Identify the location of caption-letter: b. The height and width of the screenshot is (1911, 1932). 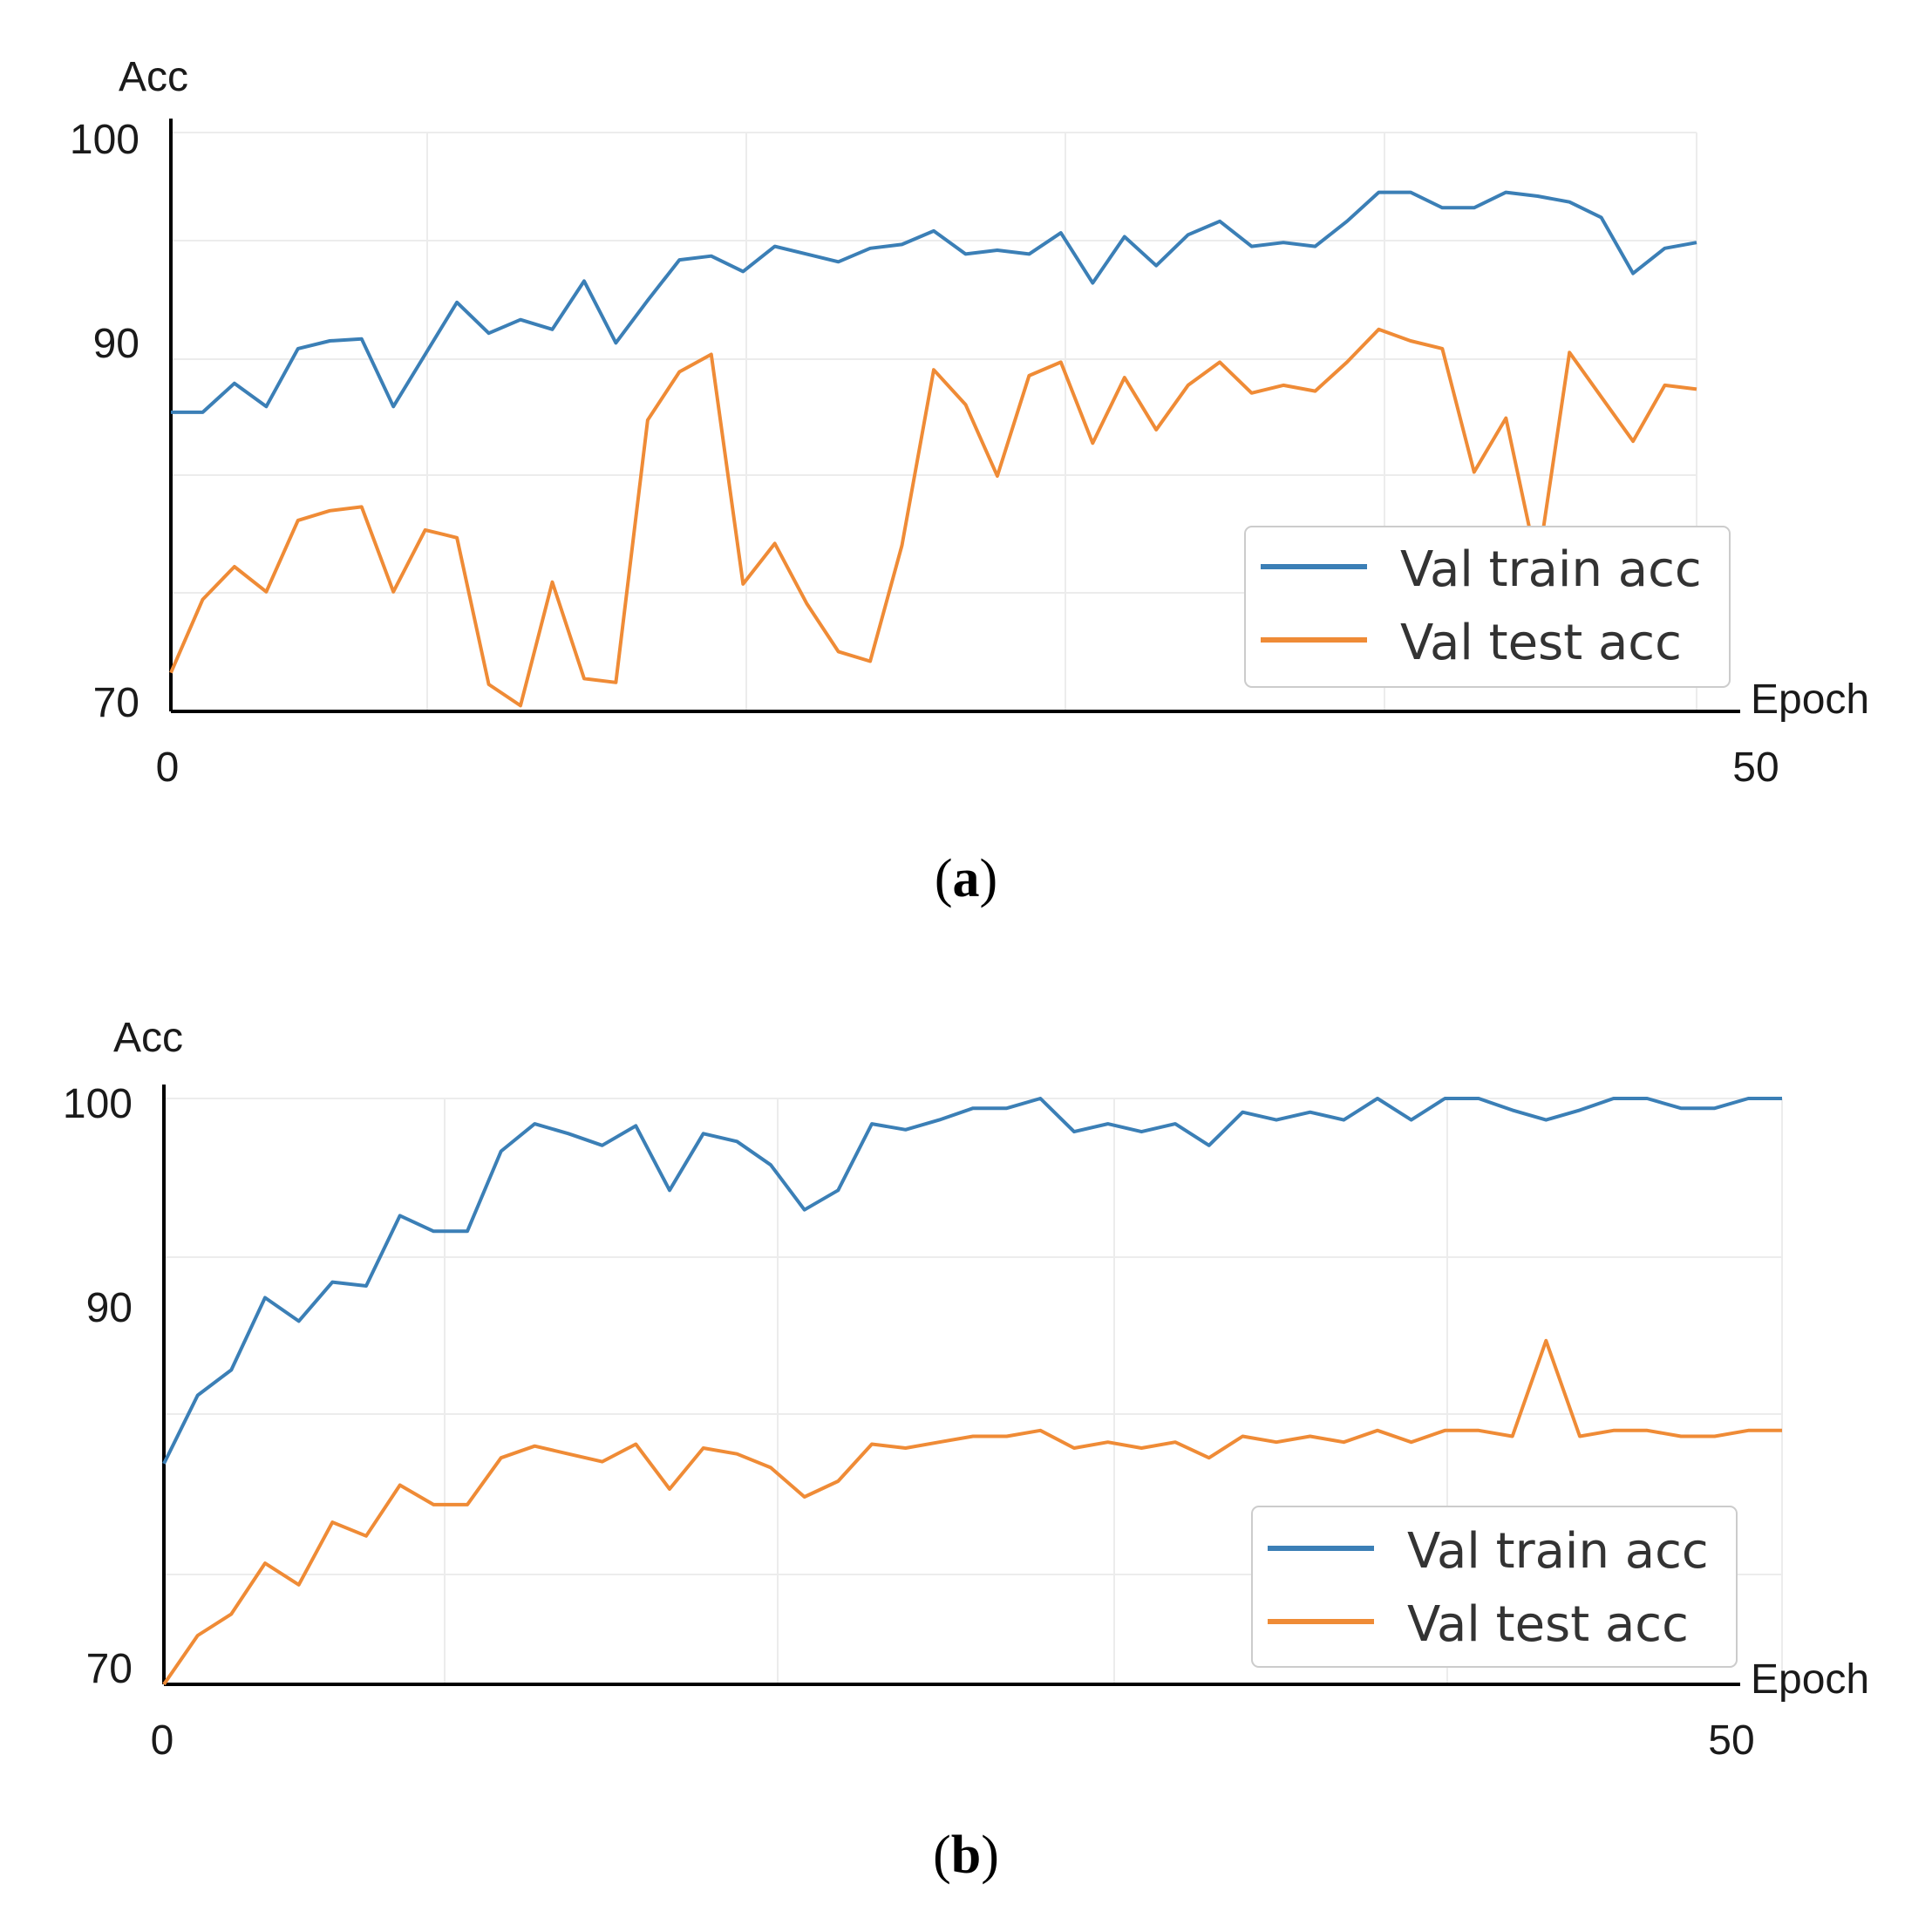
(966, 1855).